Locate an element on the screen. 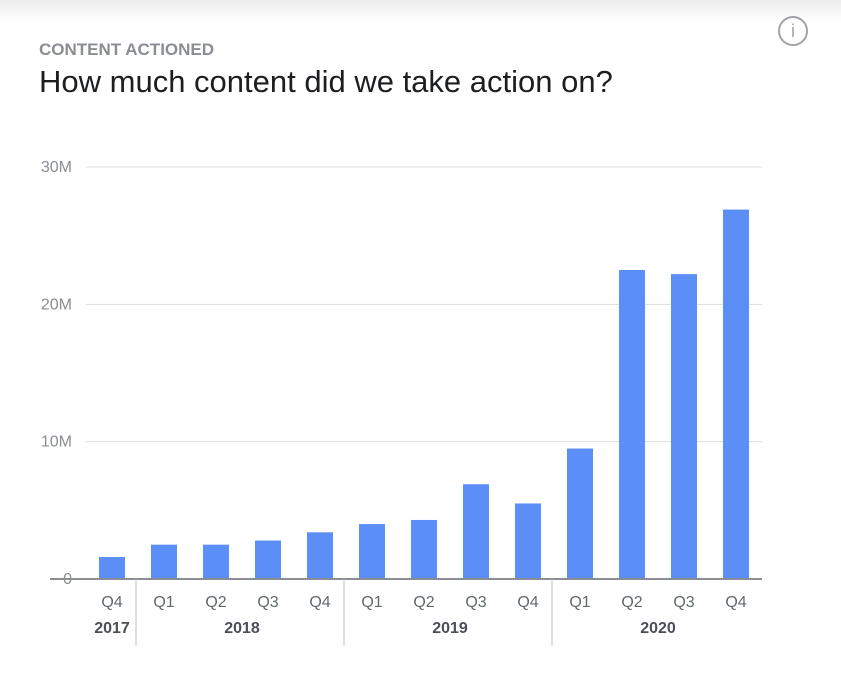  x-year-label: 2020 is located at coordinates (658, 628).